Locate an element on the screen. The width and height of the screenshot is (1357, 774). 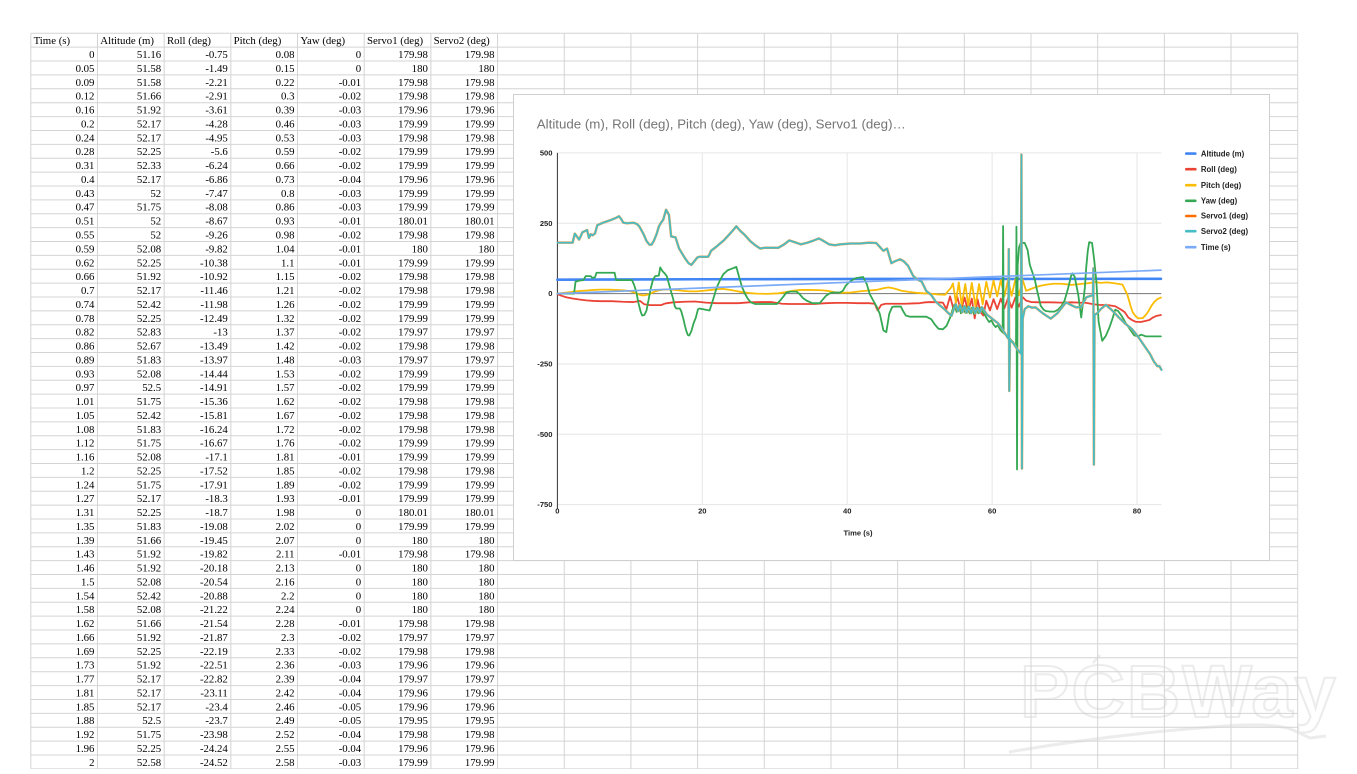
svg-text: 1.05 is located at coordinates (85, 416).